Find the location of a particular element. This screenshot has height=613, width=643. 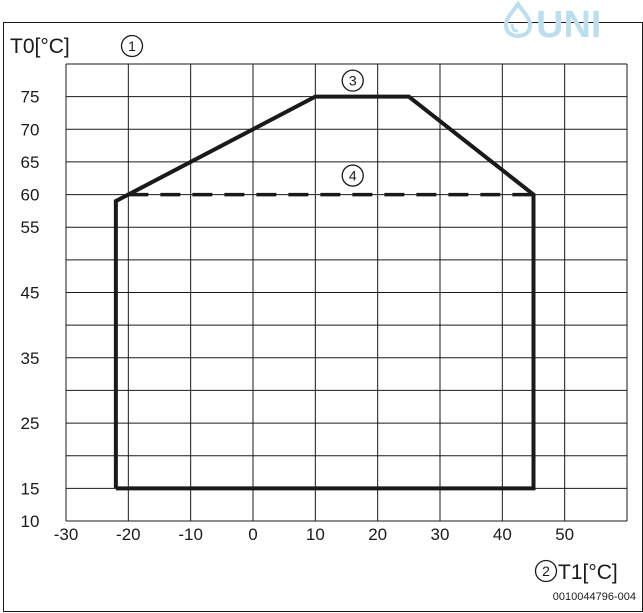

drop-icon is located at coordinates (518, 19).